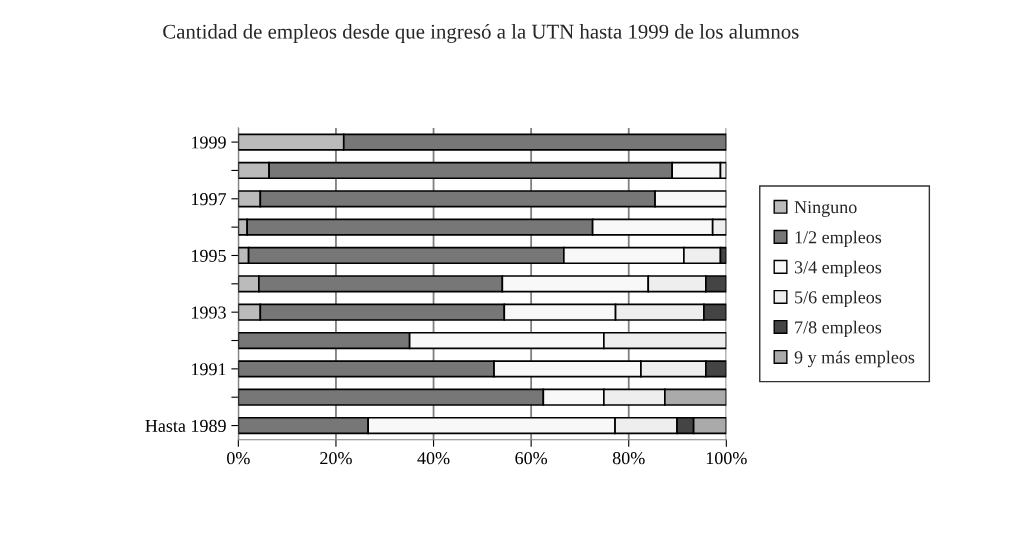 This screenshot has height=533, width=1023. Describe the element at coordinates (209, 312) in the screenshot. I see `y-tick-label: 1993` at that location.